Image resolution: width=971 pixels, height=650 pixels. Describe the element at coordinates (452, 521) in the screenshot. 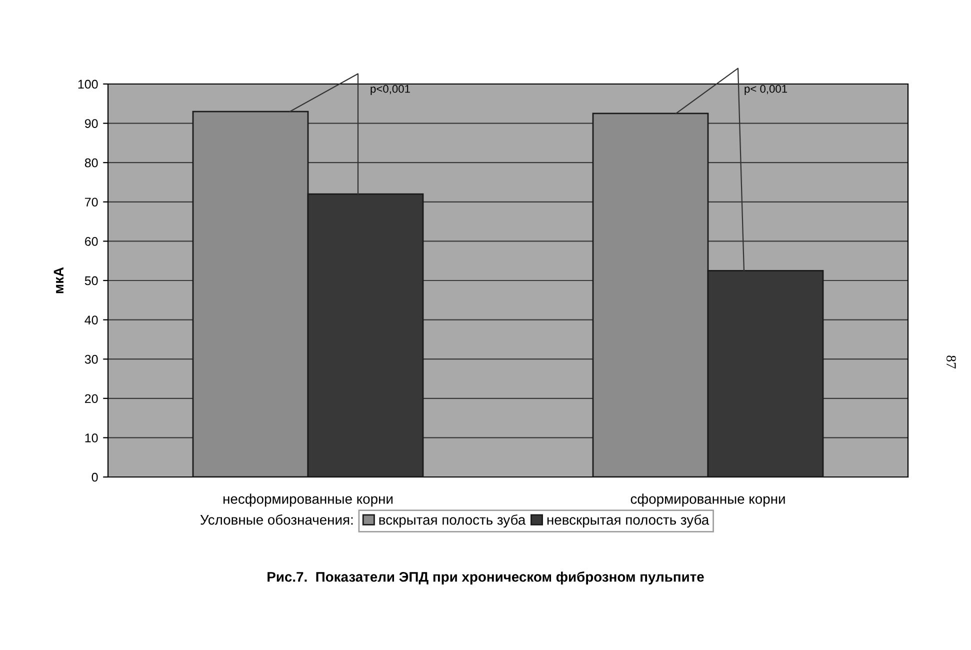

I see `legend-label: вскрытая полость зуба` at that location.